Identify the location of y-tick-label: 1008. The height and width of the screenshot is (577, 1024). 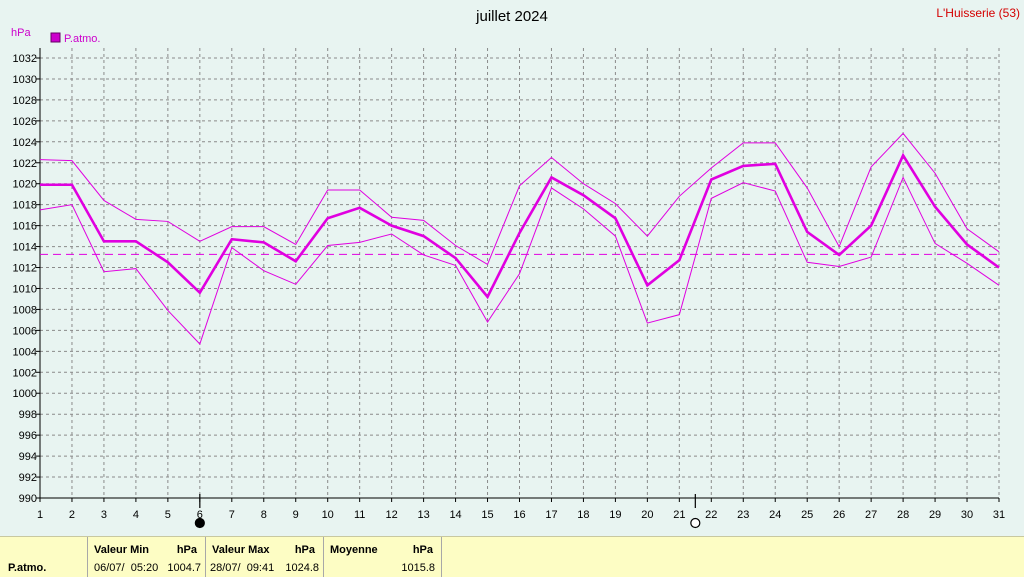
(25, 310).